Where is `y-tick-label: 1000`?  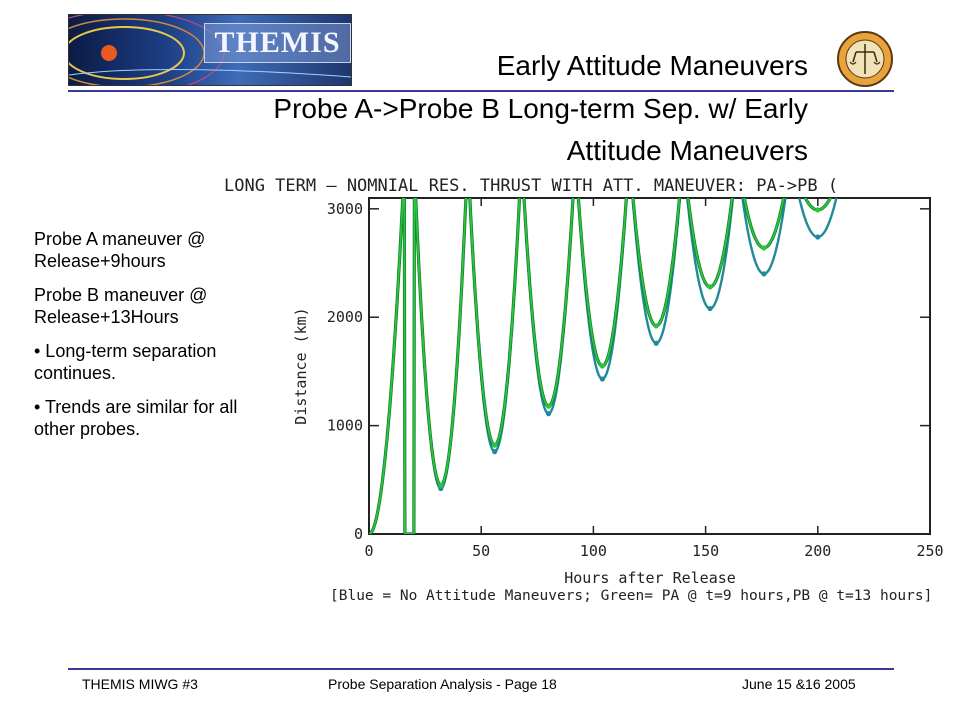 y-tick-label: 1000 is located at coordinates (345, 426).